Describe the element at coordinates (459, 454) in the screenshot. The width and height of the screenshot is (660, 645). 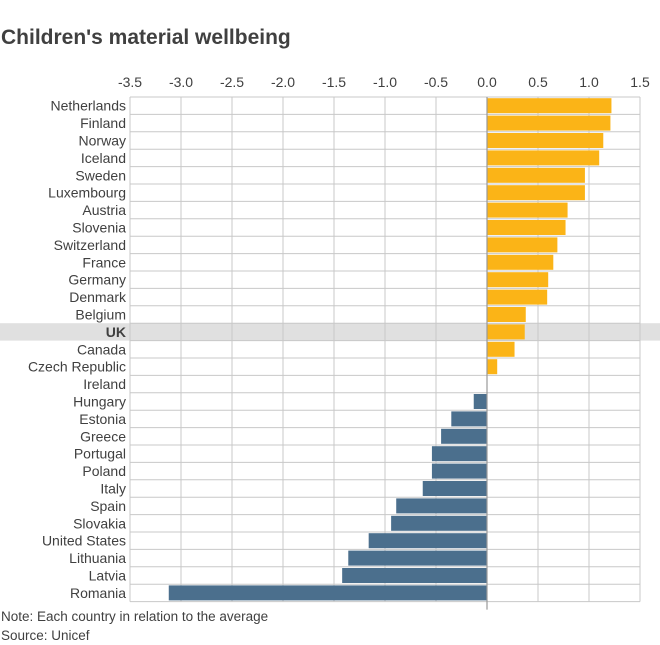
I see `bar-portugal` at that location.